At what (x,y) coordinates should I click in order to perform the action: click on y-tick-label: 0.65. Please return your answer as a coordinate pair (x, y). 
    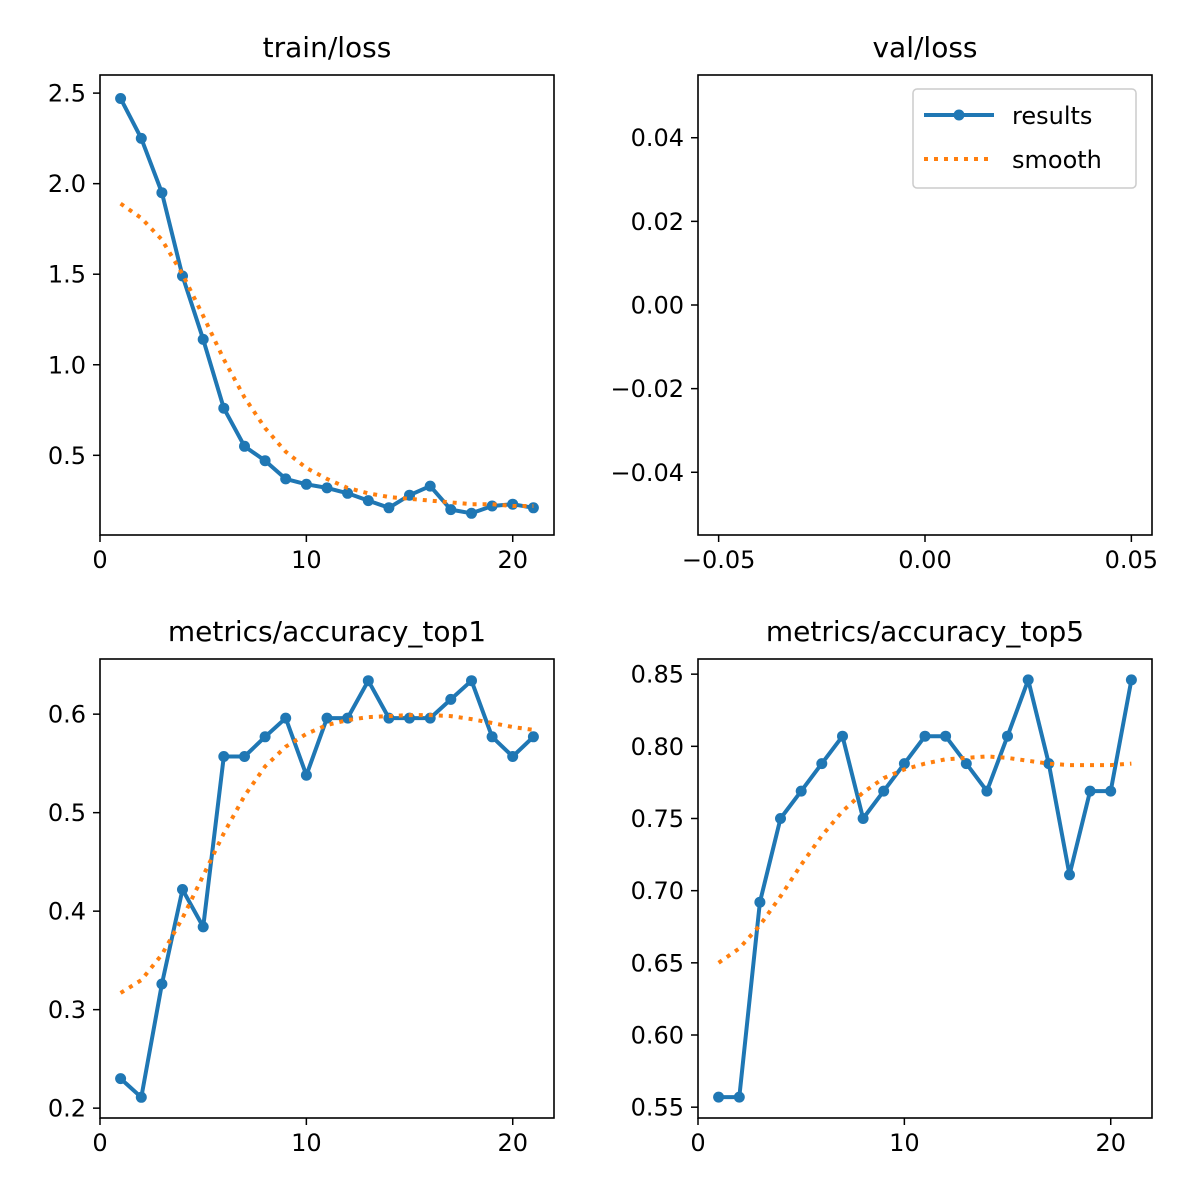
    Looking at the image, I should click on (657, 963).